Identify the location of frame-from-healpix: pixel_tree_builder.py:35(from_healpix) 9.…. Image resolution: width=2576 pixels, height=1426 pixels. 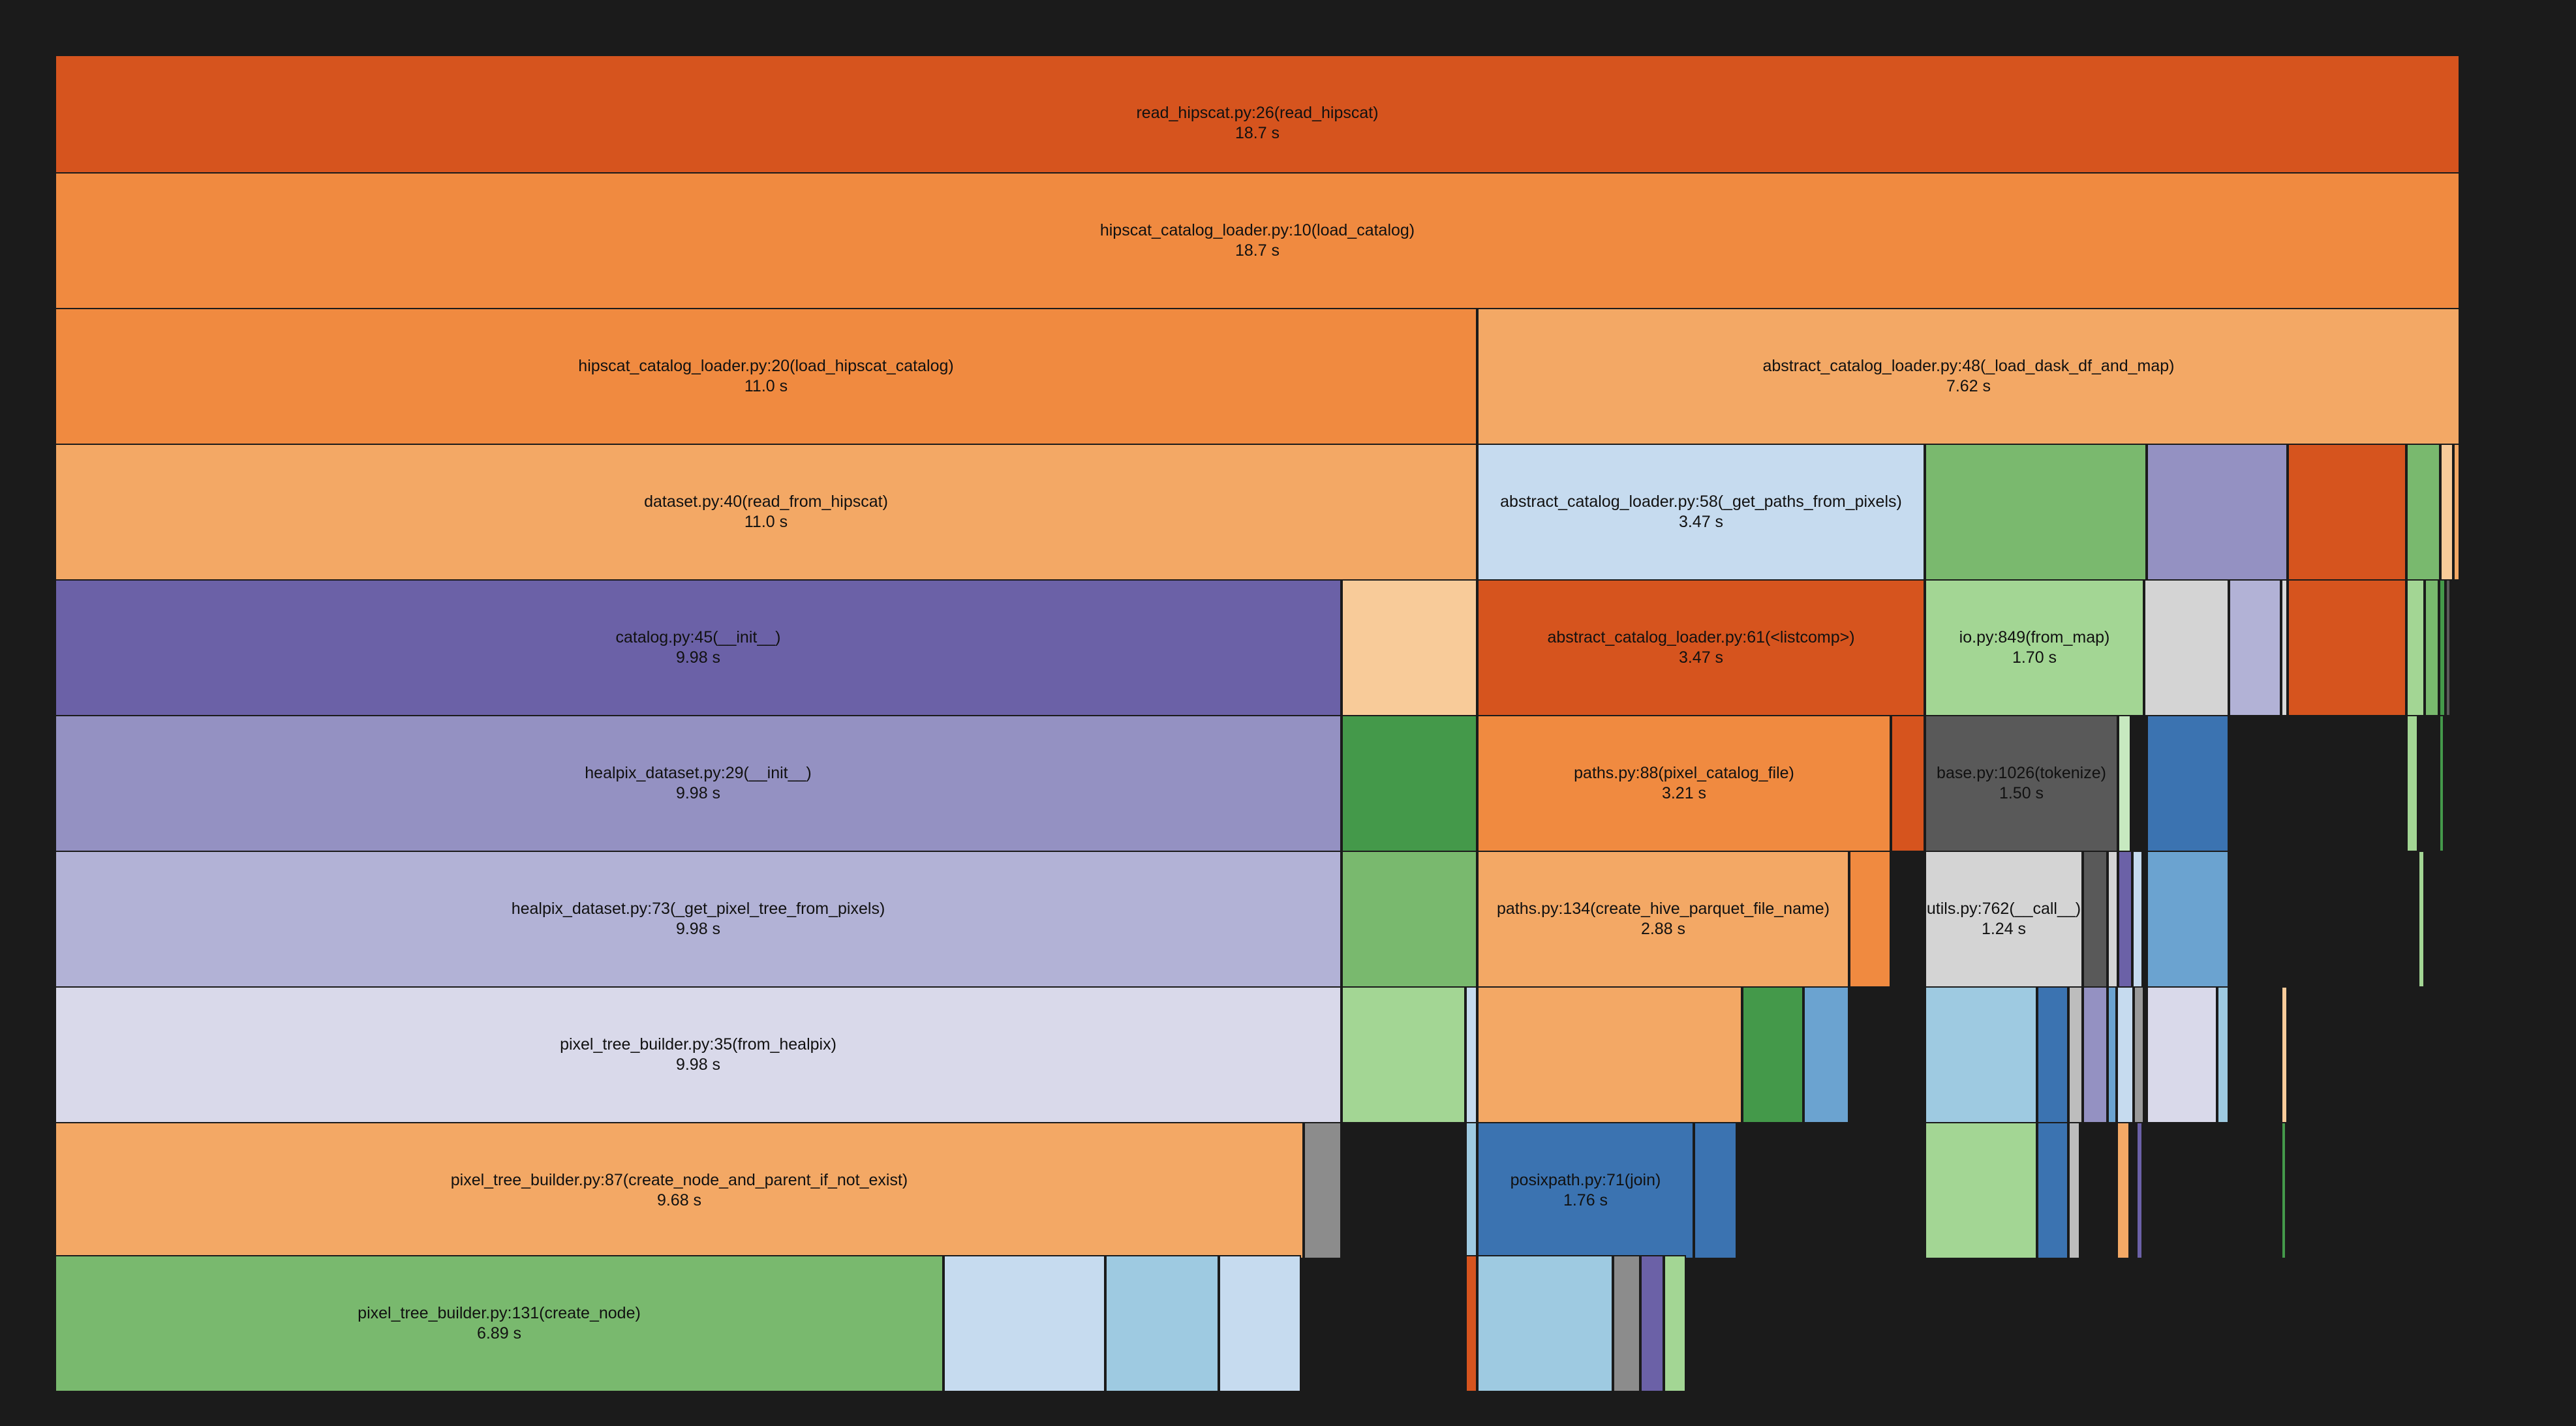
(699, 1054).